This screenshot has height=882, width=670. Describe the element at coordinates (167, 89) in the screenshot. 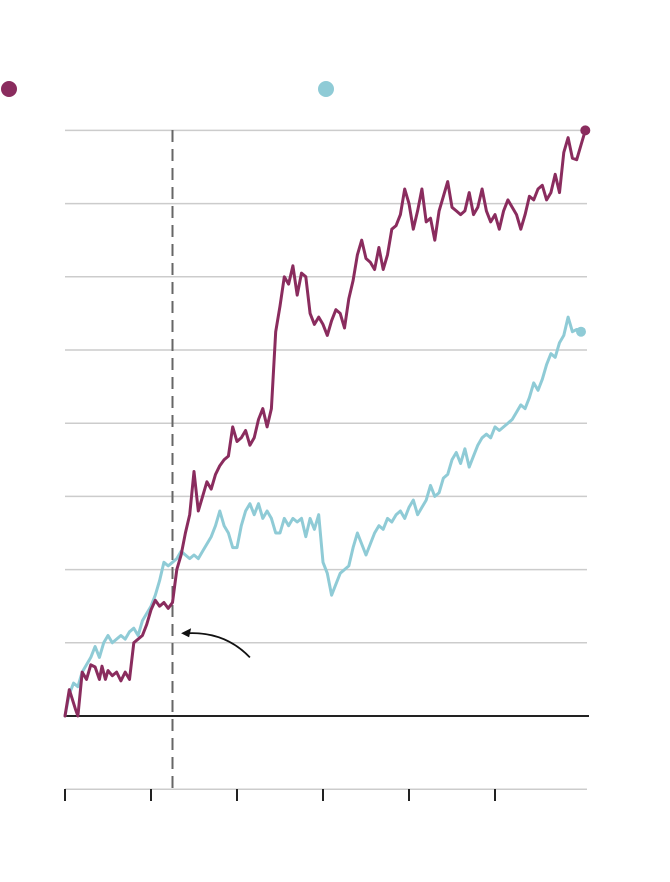

I see `legend` at that location.